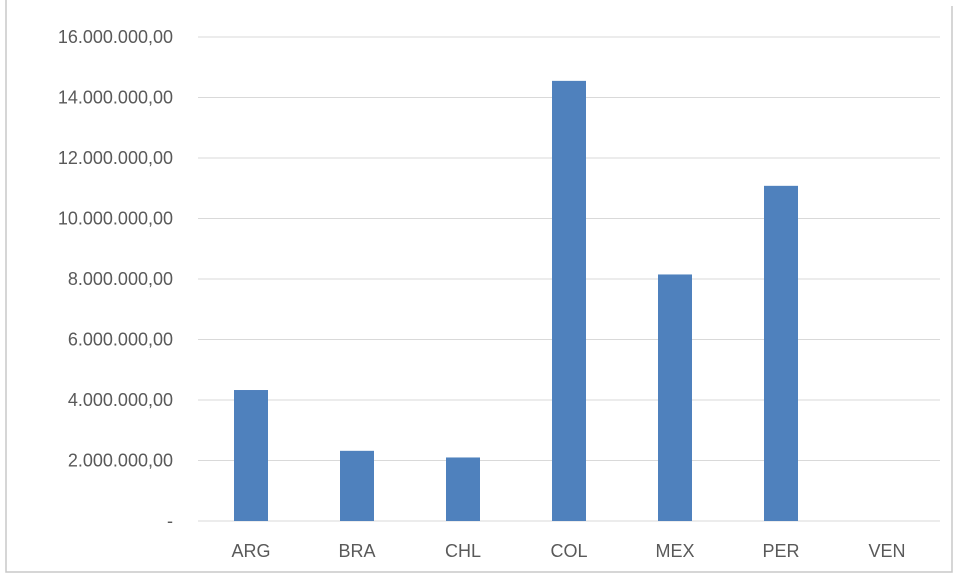  I want to click on y-tick-label: 8.000.000,00, so click(120, 279).